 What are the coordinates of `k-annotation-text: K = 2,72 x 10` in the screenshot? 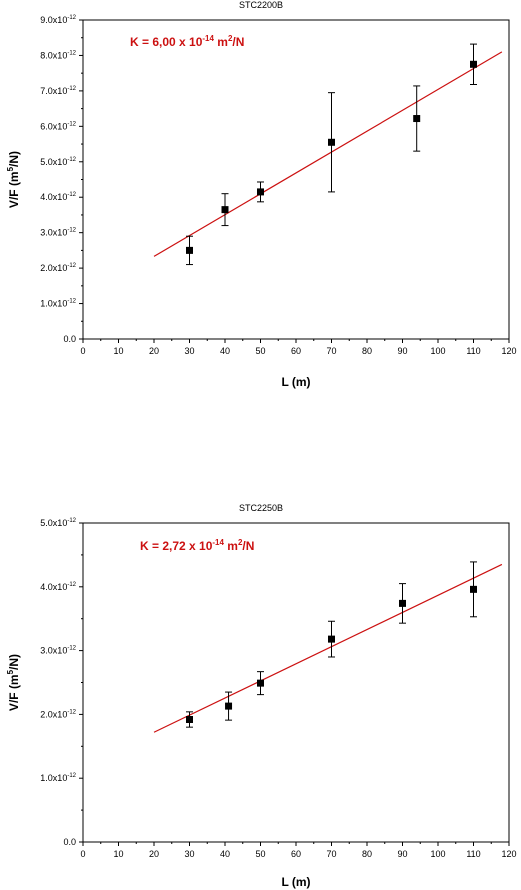 It's located at (176, 546).